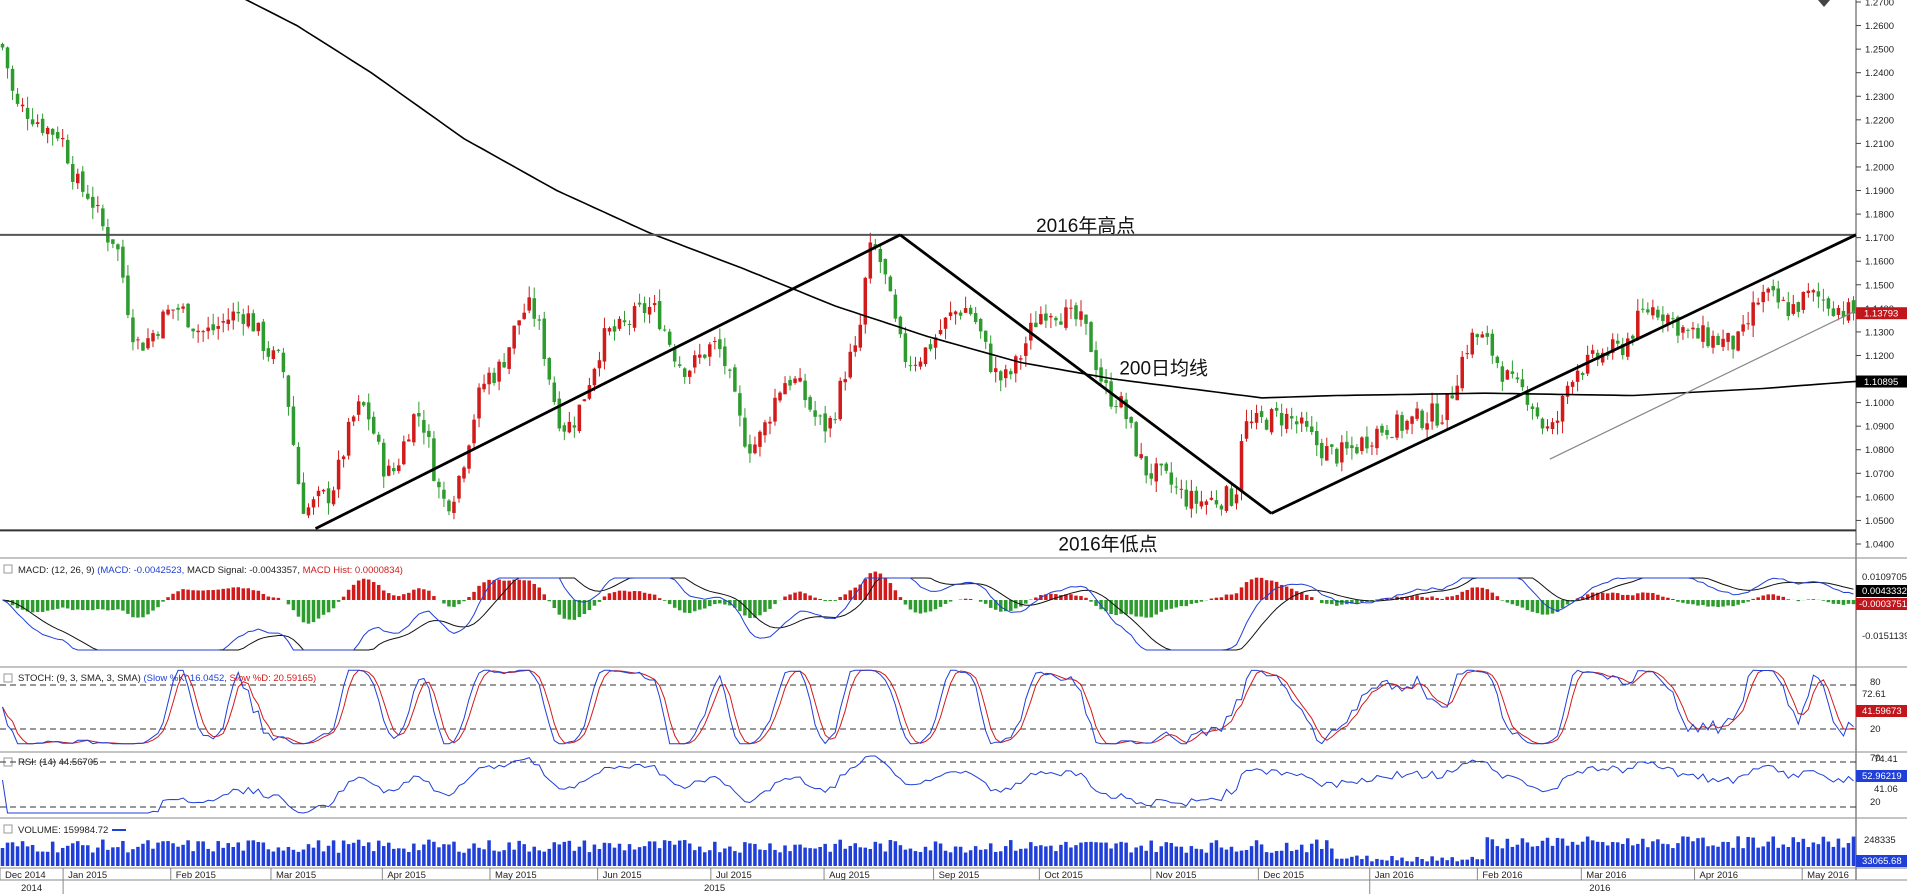 The image size is (1907, 894). I want to click on price-tick-label: 1.0600, so click(1879, 497).